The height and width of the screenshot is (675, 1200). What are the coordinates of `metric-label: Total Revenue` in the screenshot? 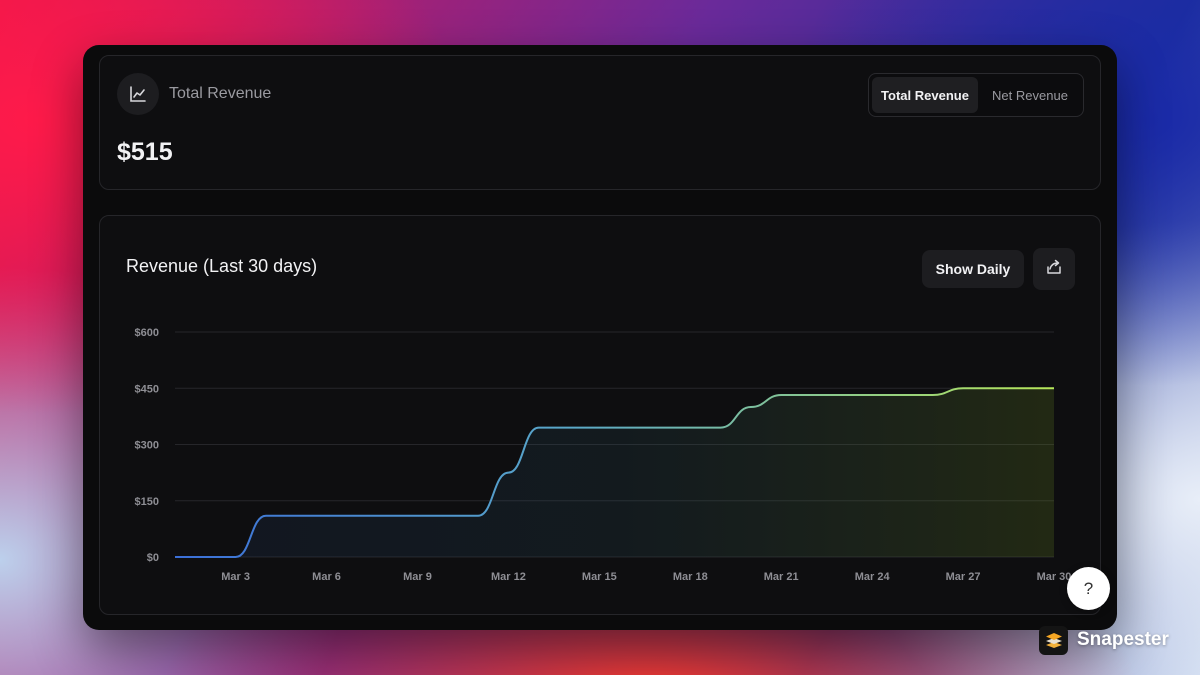 It's located at (220, 93).